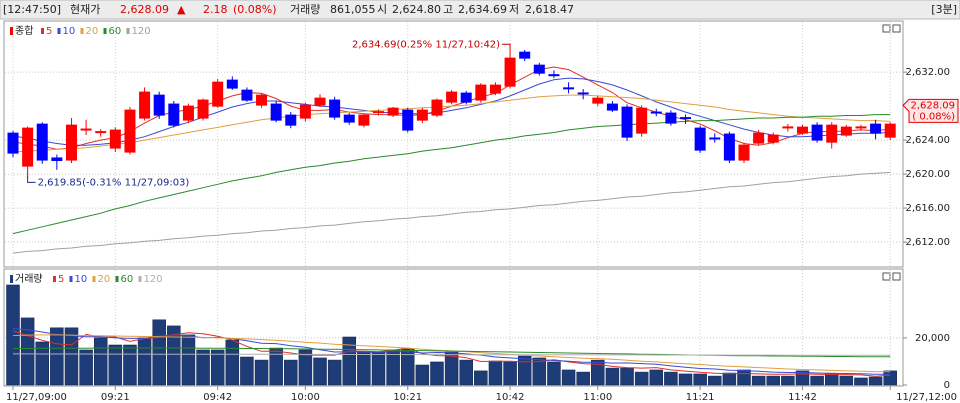 The width and height of the screenshot is (960, 403). Describe the element at coordinates (944, 9) in the screenshot. I see `interval: [3분]` at that location.